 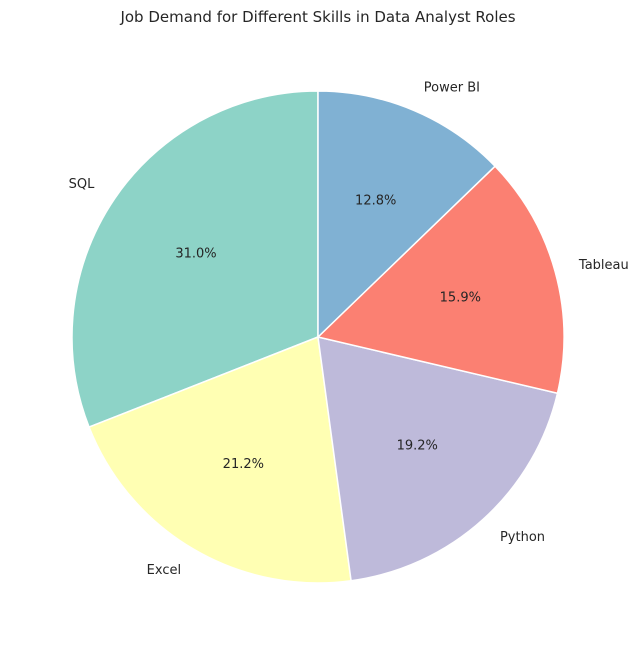 I want to click on slice-percent-tableau: 15.9%, so click(x=460, y=297).